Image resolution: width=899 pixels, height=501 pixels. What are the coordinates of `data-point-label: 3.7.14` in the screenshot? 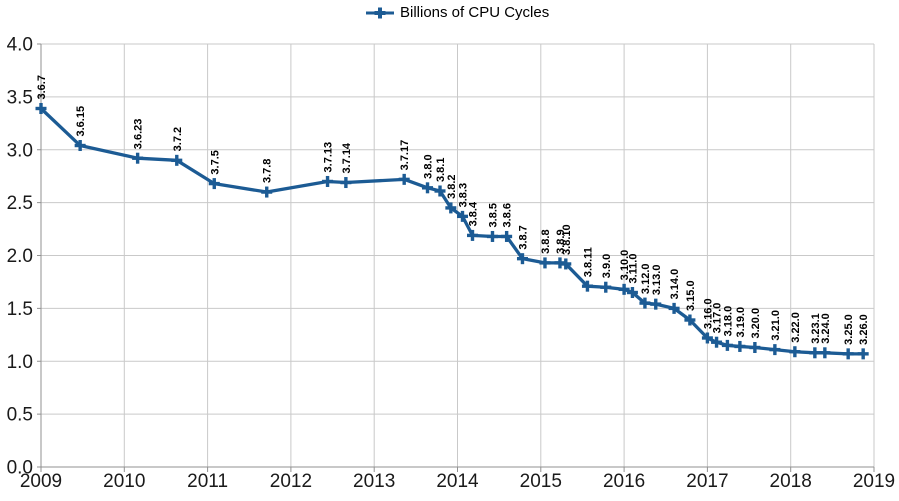 It's located at (347, 157).